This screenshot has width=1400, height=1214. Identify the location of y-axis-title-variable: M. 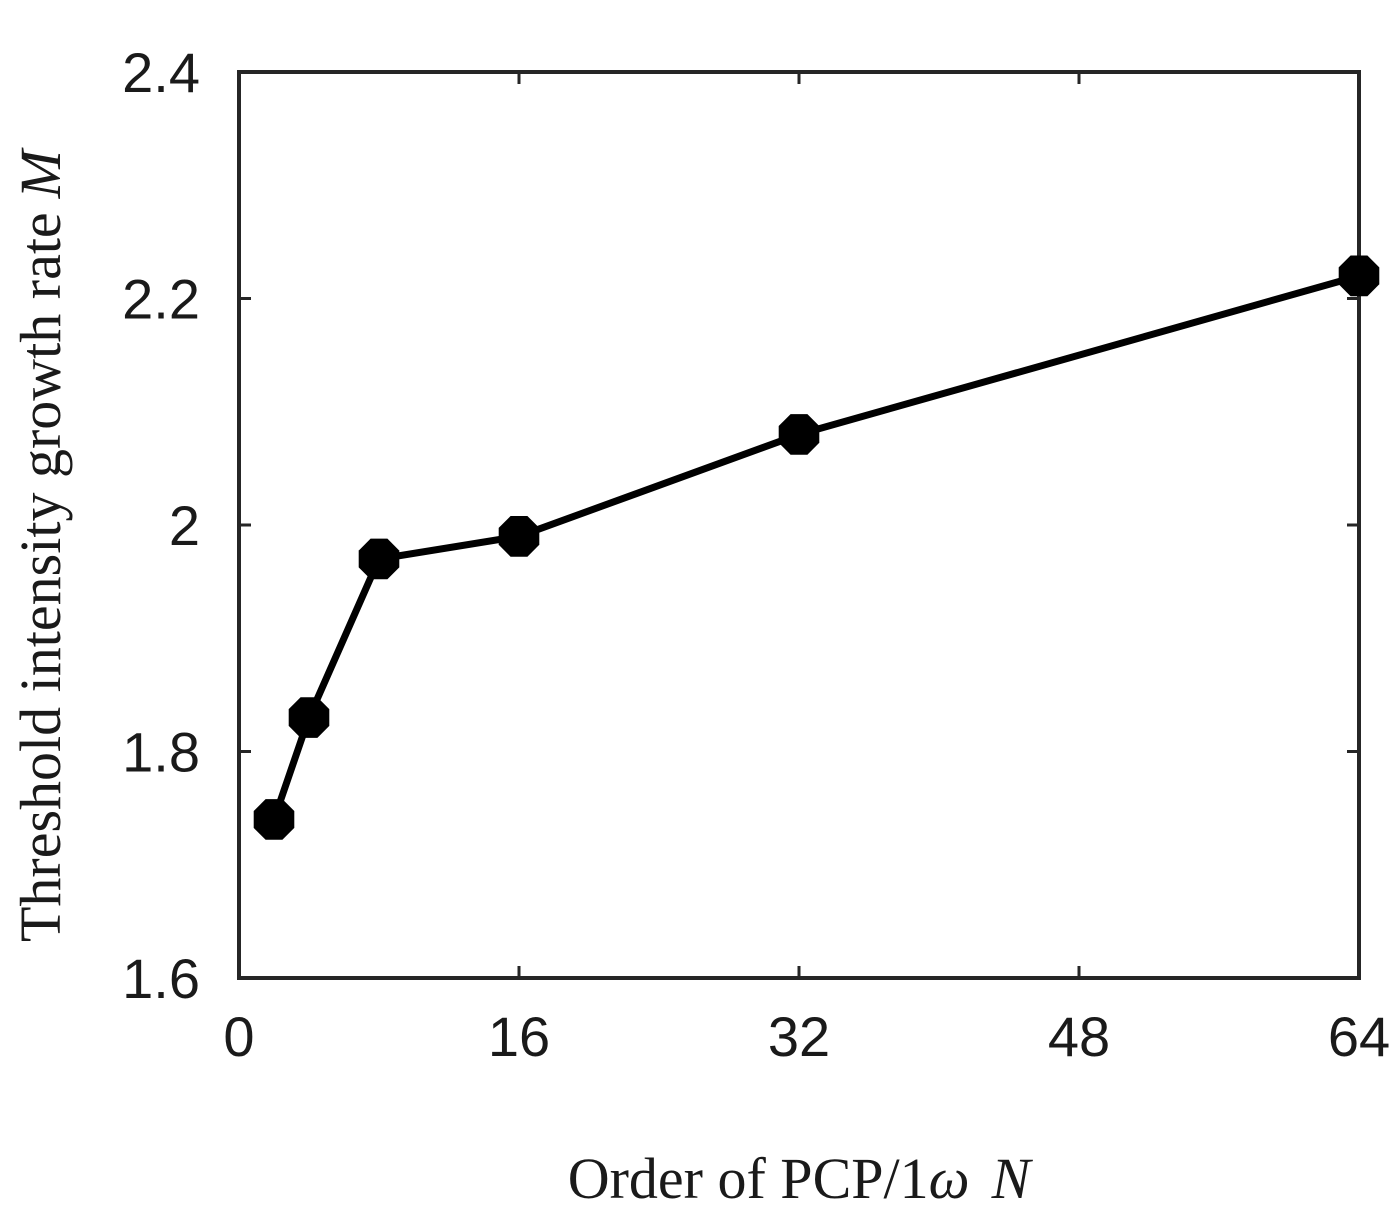
(40, 173).